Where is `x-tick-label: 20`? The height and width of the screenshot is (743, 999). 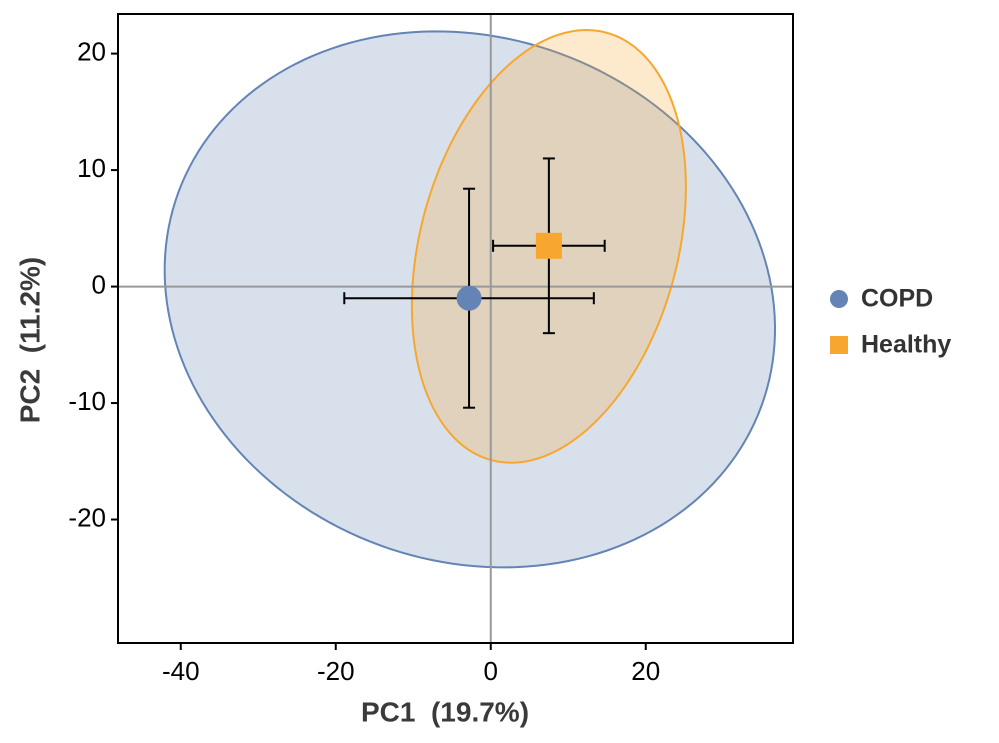
x-tick-label: 20 is located at coordinates (645, 671).